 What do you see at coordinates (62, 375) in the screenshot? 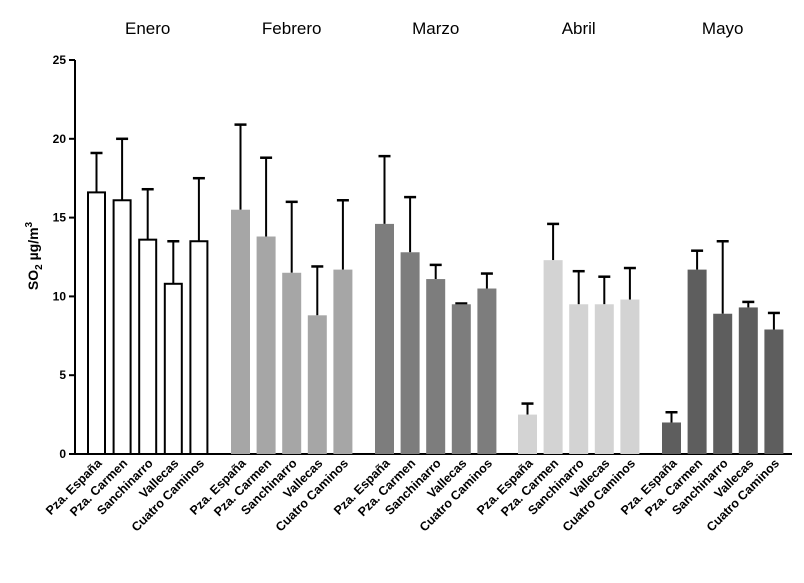
I see `y-tick-label: 5` at bounding box center [62, 375].